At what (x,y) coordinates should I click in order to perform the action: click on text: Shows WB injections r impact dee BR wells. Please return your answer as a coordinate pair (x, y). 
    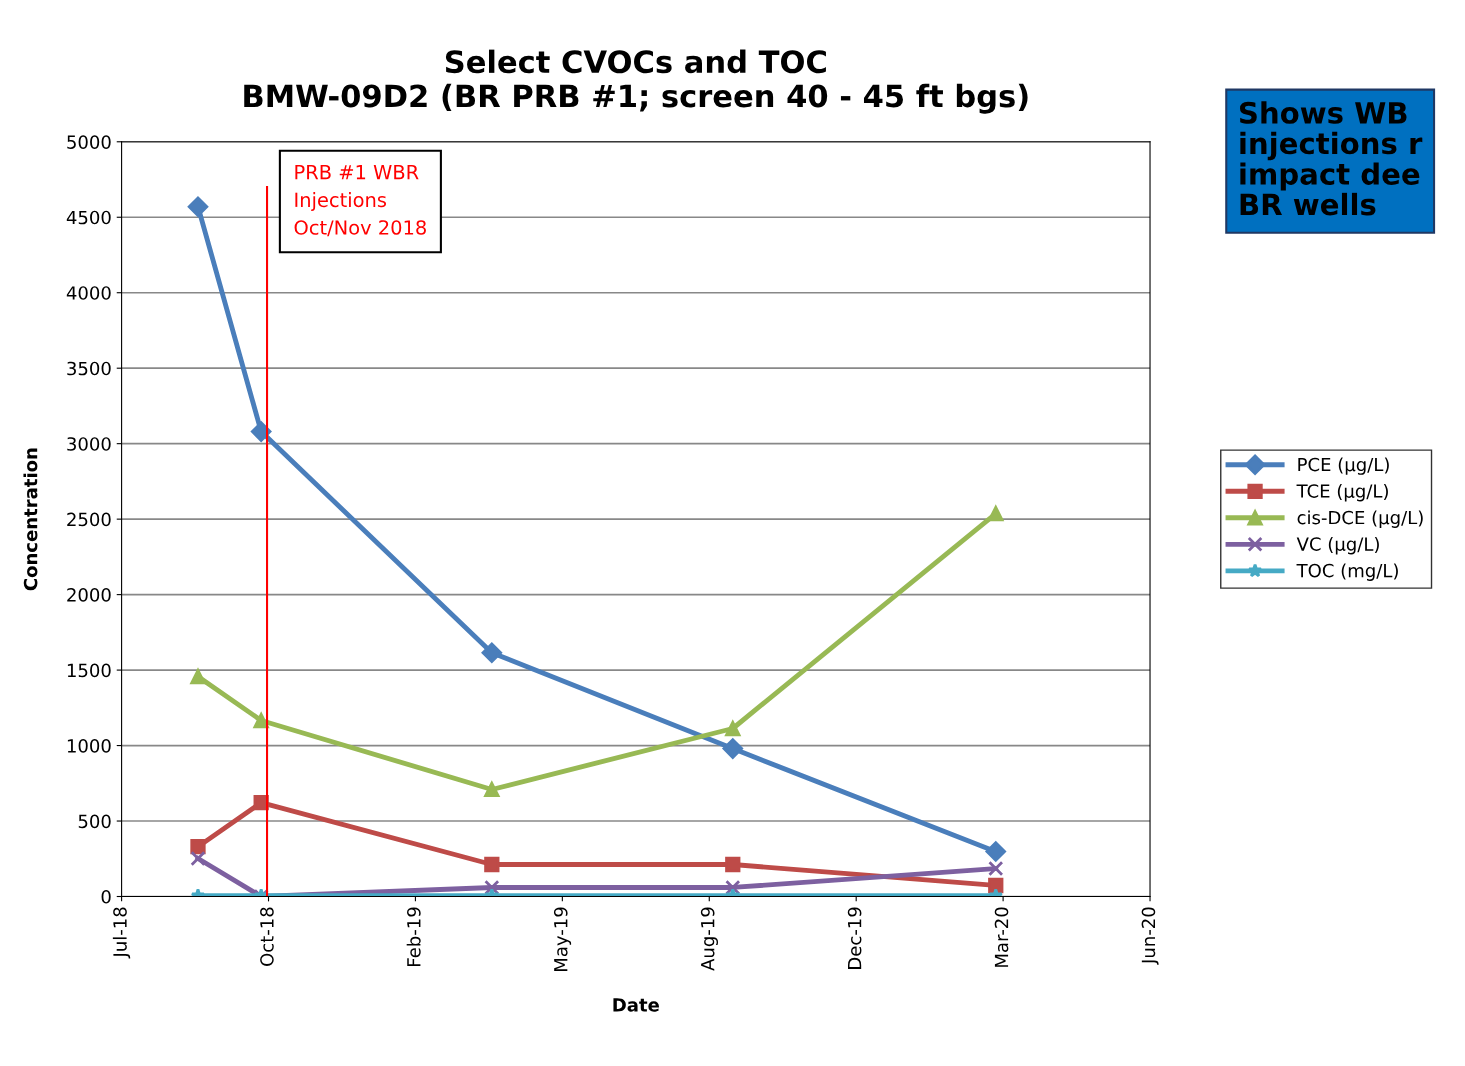
    Looking at the image, I should click on (1331, 158).